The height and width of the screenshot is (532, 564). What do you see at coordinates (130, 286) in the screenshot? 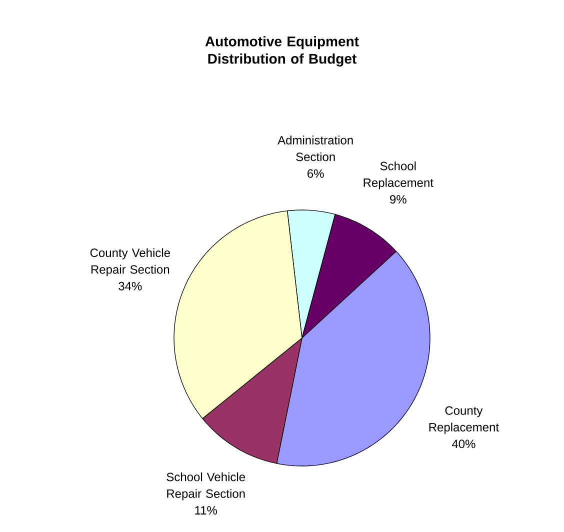
I see `data-label: 34%` at bounding box center [130, 286].